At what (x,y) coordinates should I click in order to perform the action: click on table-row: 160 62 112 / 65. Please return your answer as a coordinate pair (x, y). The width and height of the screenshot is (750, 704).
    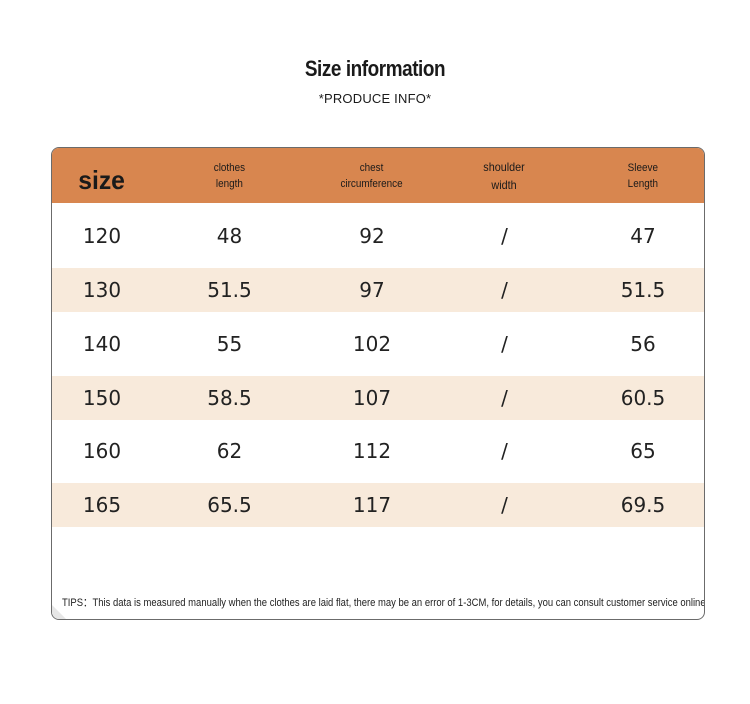
    Looking at the image, I should click on (378, 451).